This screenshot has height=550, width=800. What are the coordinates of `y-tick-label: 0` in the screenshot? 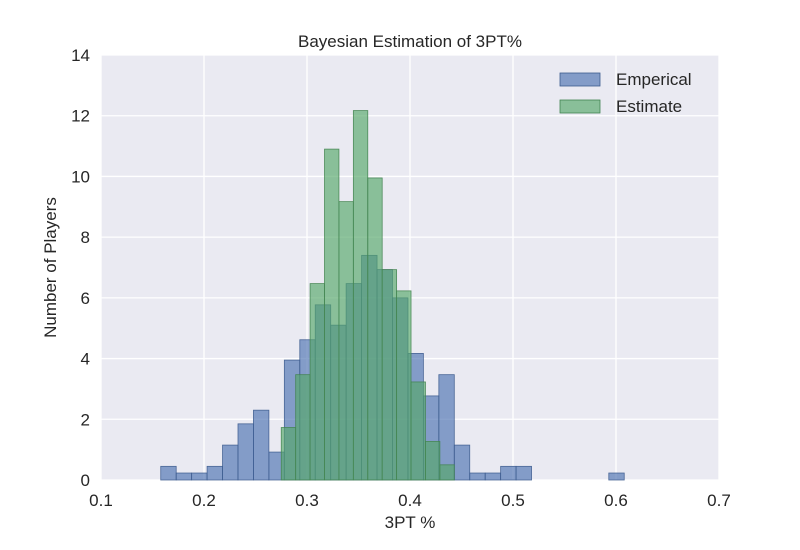 It's located at (85, 480).